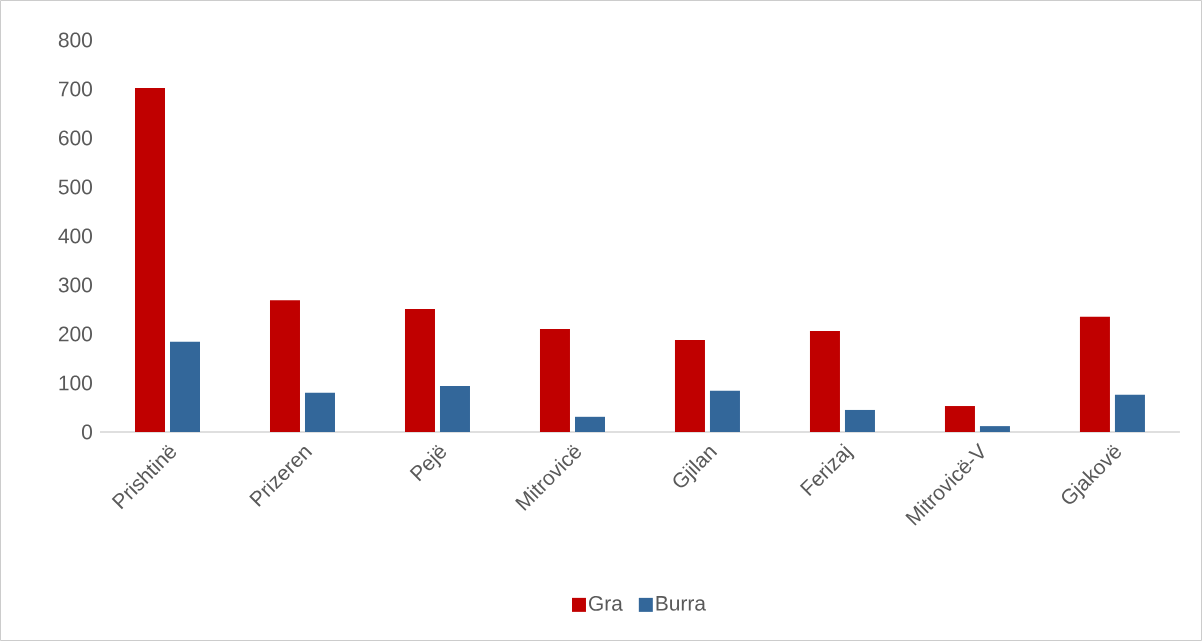 Image resolution: width=1202 pixels, height=641 pixels. What do you see at coordinates (75, 285) in the screenshot?
I see `y-tick-label: 300` at bounding box center [75, 285].